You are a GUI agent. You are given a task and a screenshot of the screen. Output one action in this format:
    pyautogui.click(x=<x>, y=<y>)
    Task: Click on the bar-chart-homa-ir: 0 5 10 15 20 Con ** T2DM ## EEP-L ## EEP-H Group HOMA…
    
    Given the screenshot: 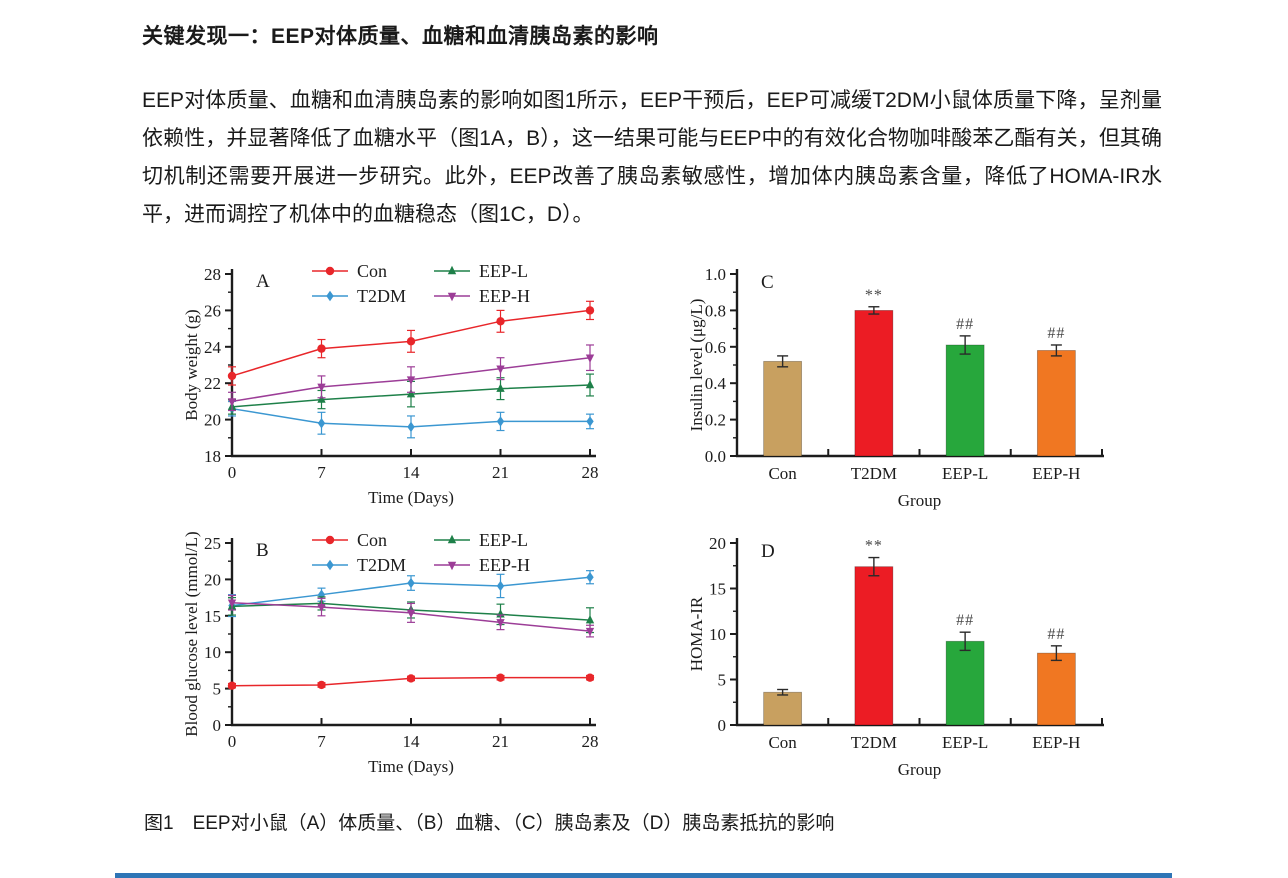 What is the action you would take?
    pyautogui.click(x=917, y=658)
    